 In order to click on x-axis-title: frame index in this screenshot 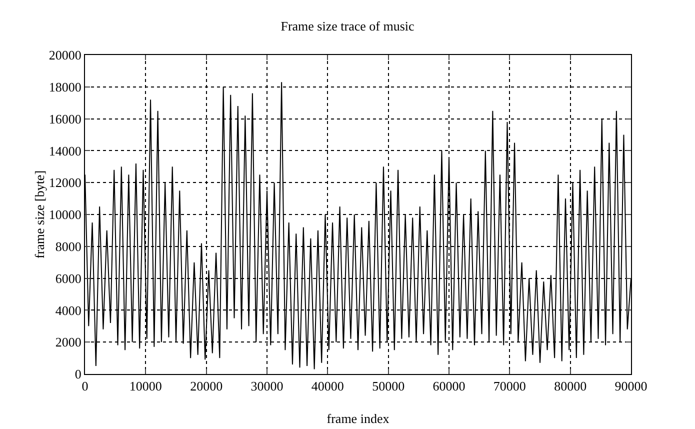, I will do `click(358, 418)`.